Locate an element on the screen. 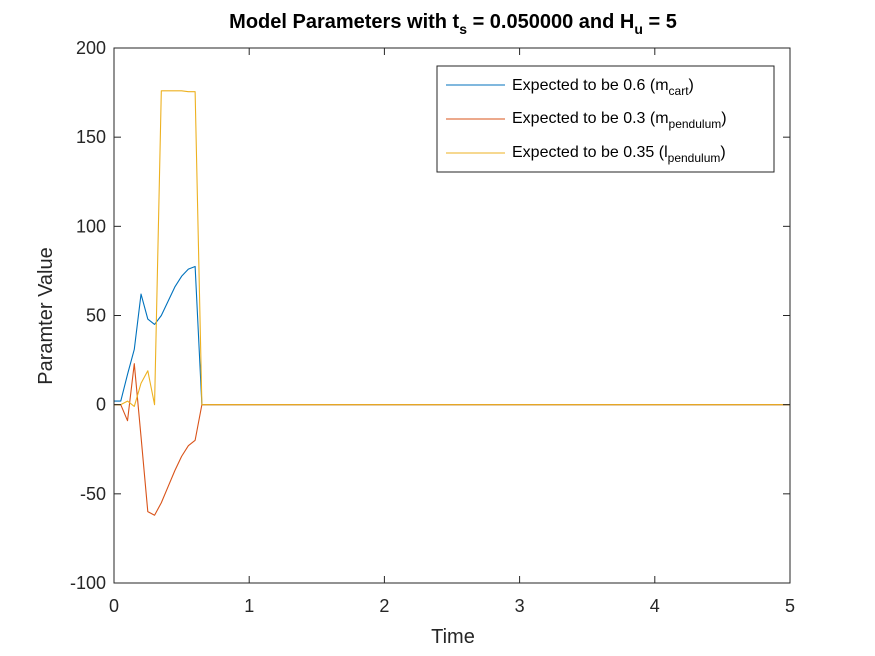 This screenshot has height=656, width=875. x-tick-label: 3 is located at coordinates (520, 606).